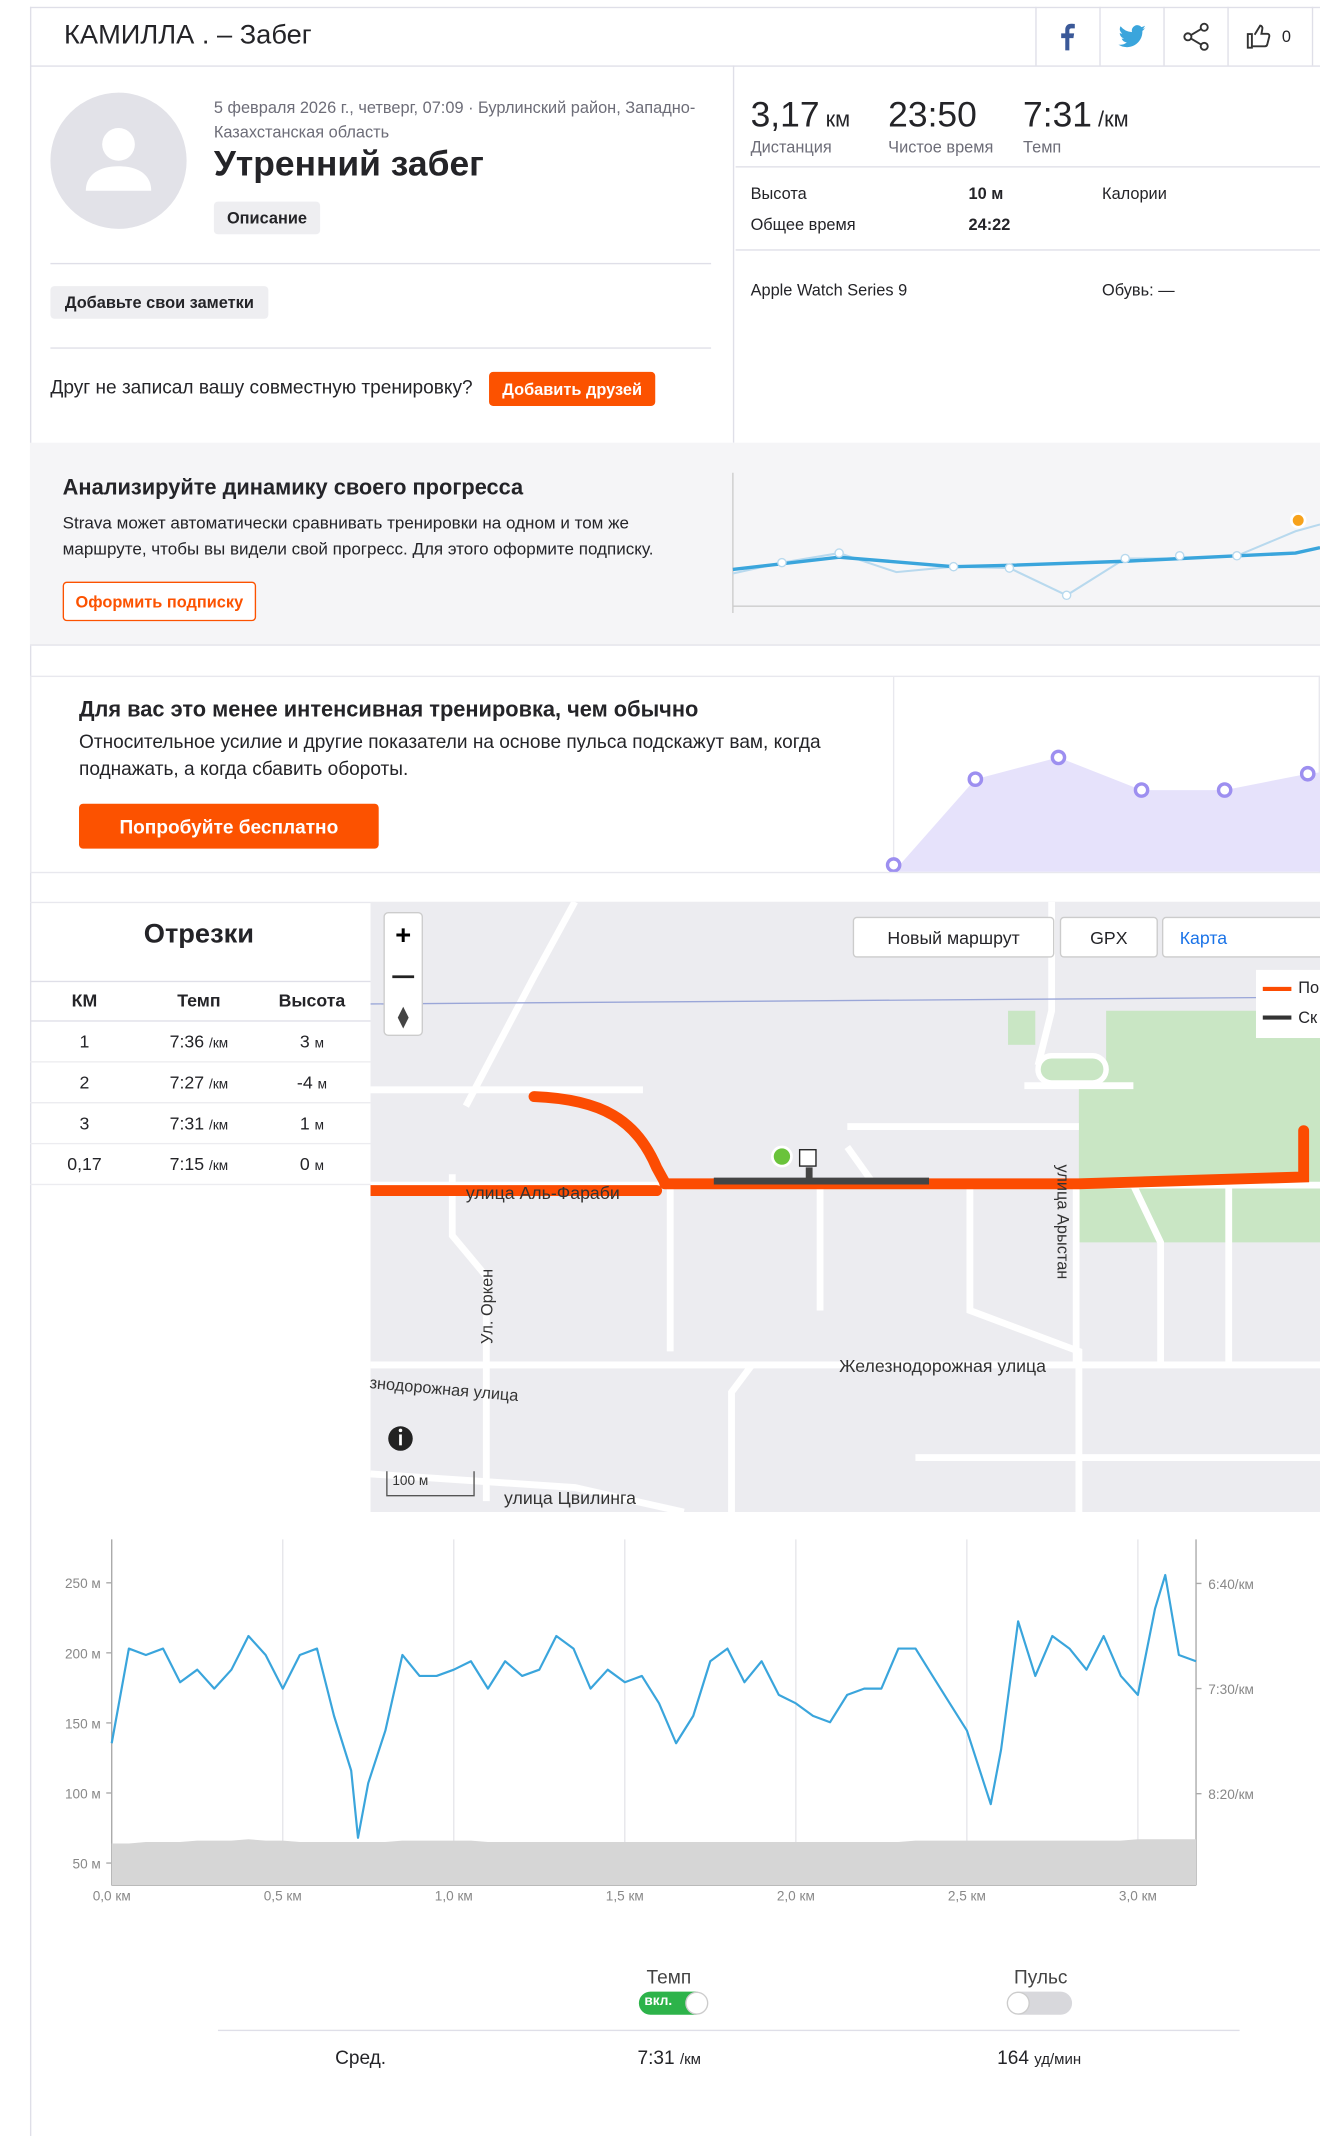 This screenshot has height=2137, width=1320. I want to click on x-tick-label: 3,0 км, so click(1138, 1895).